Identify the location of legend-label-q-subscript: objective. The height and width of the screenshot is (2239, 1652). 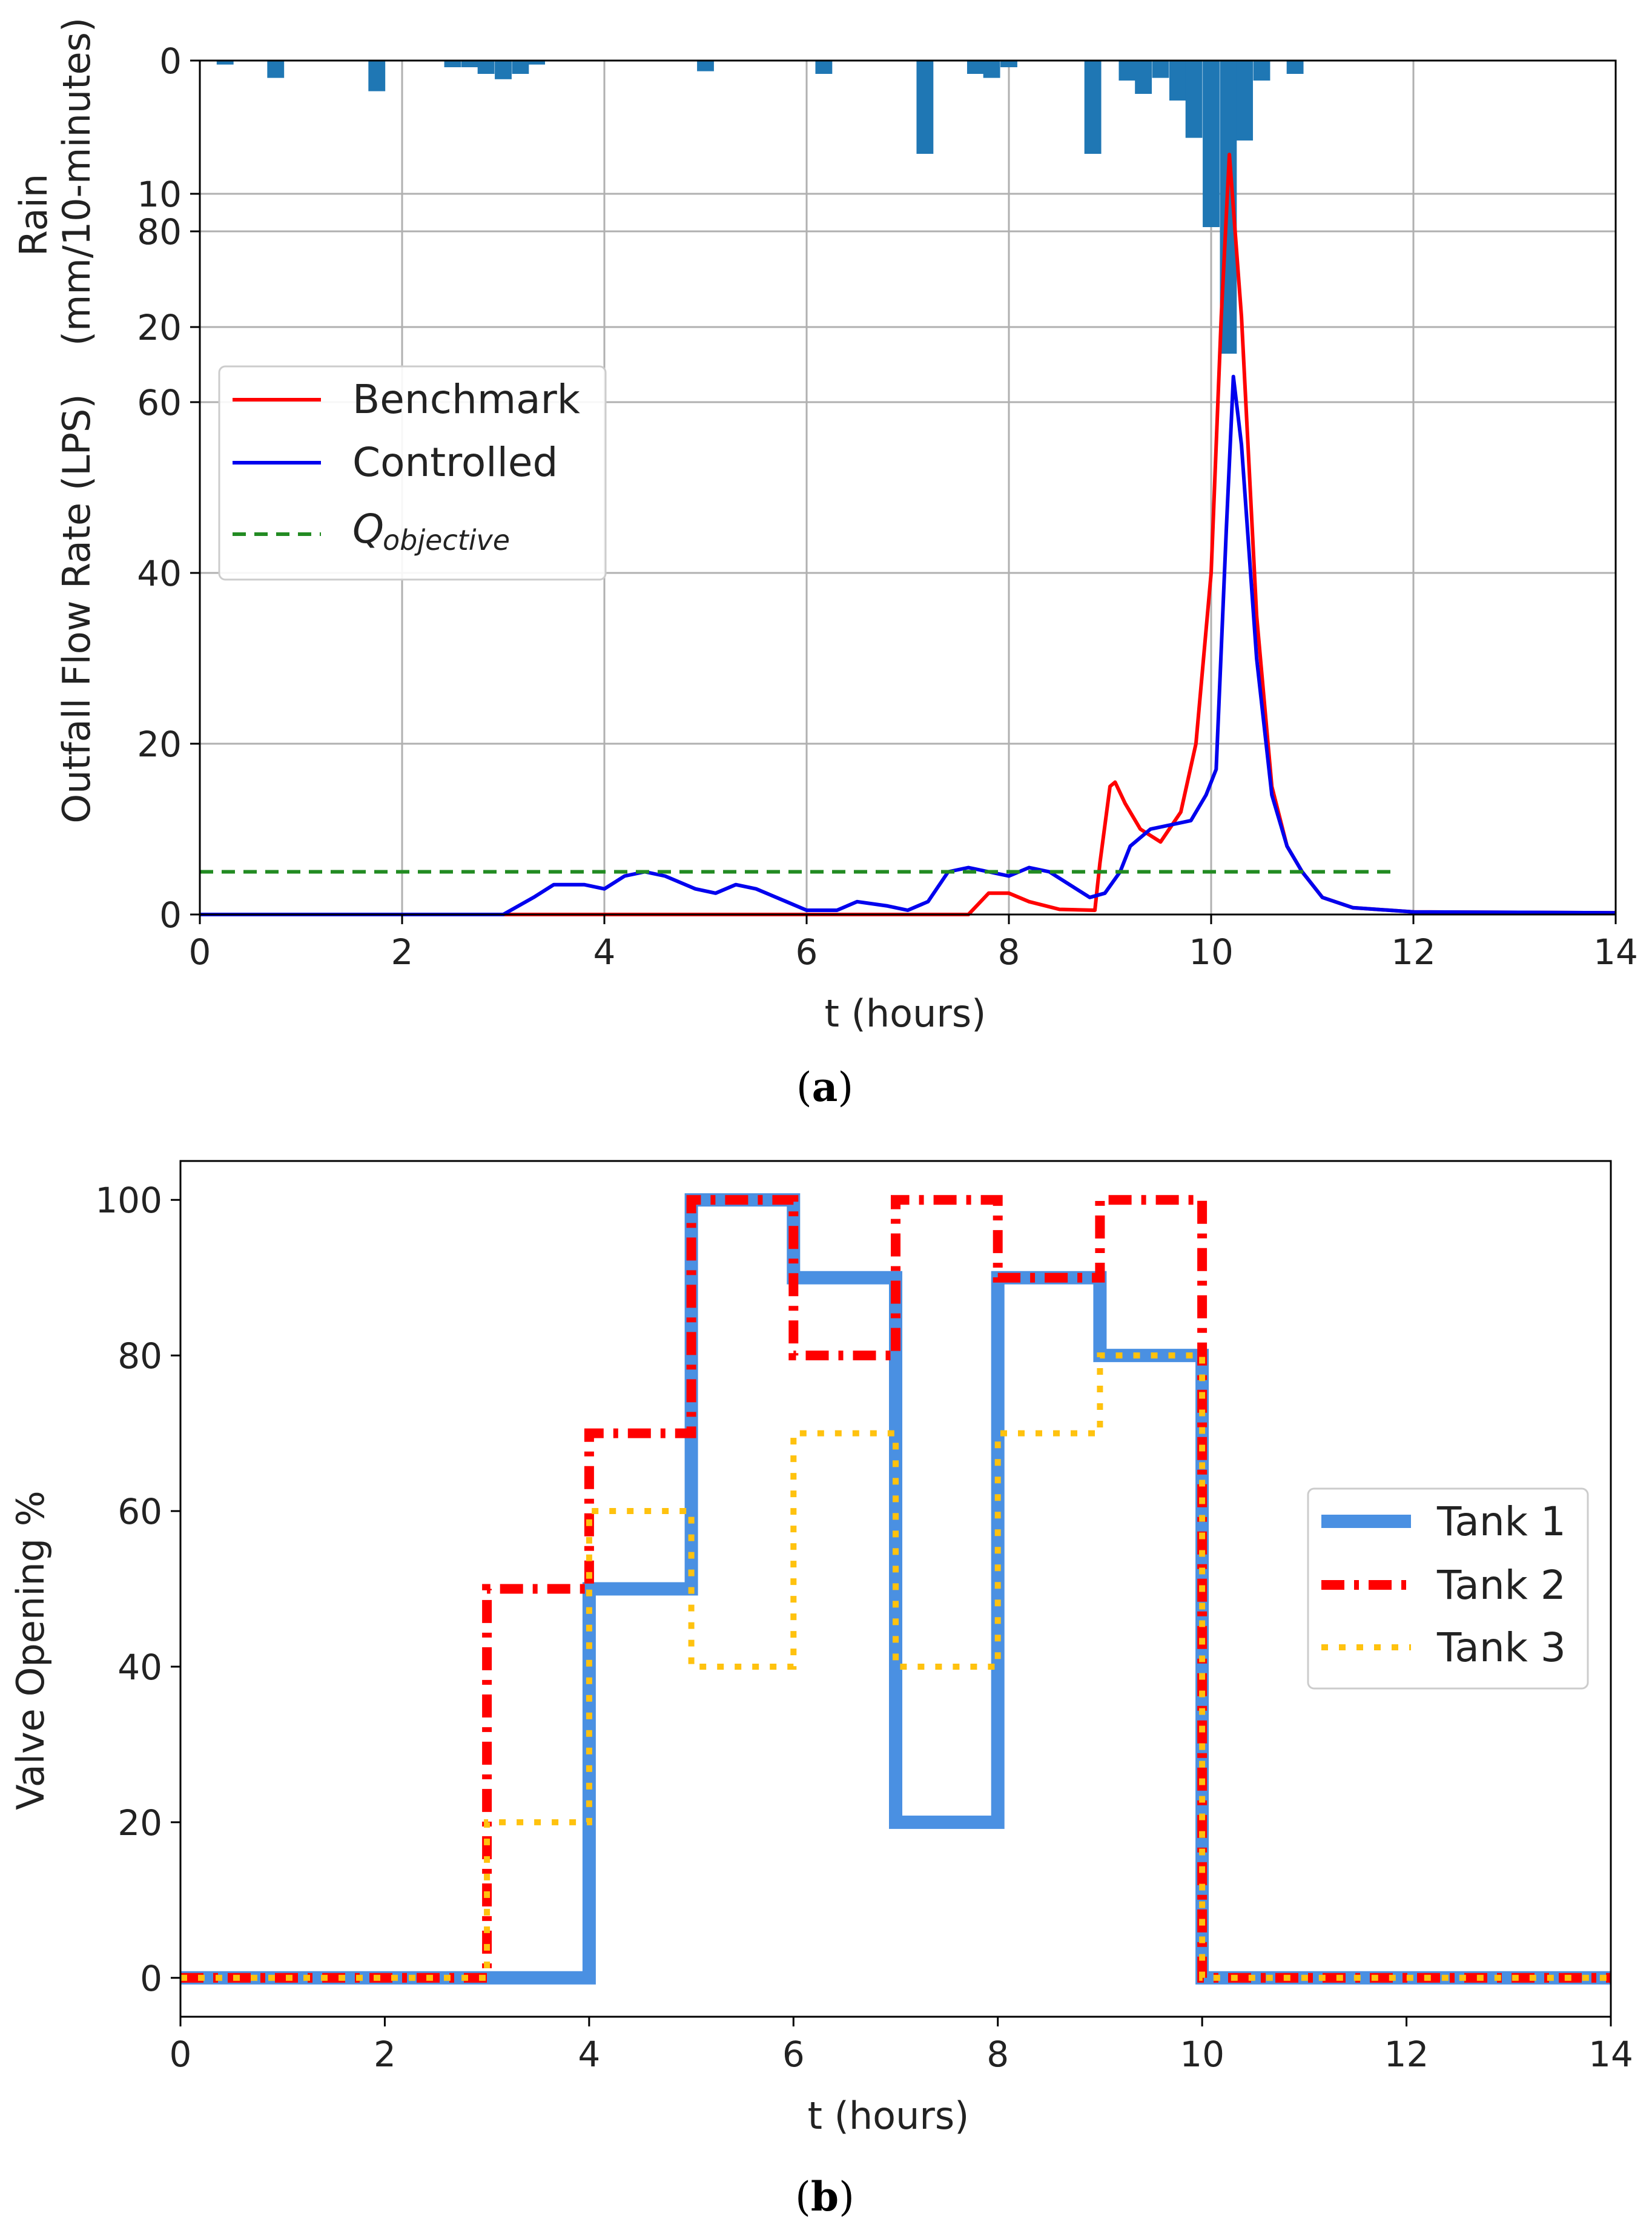
(446, 540).